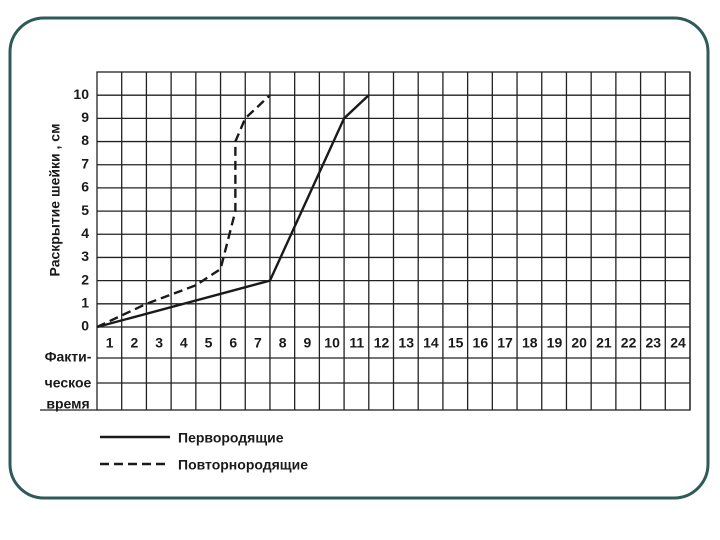 Image resolution: width=720 pixels, height=540 pixels. I want to click on x-tick-label: 23, so click(654, 343).